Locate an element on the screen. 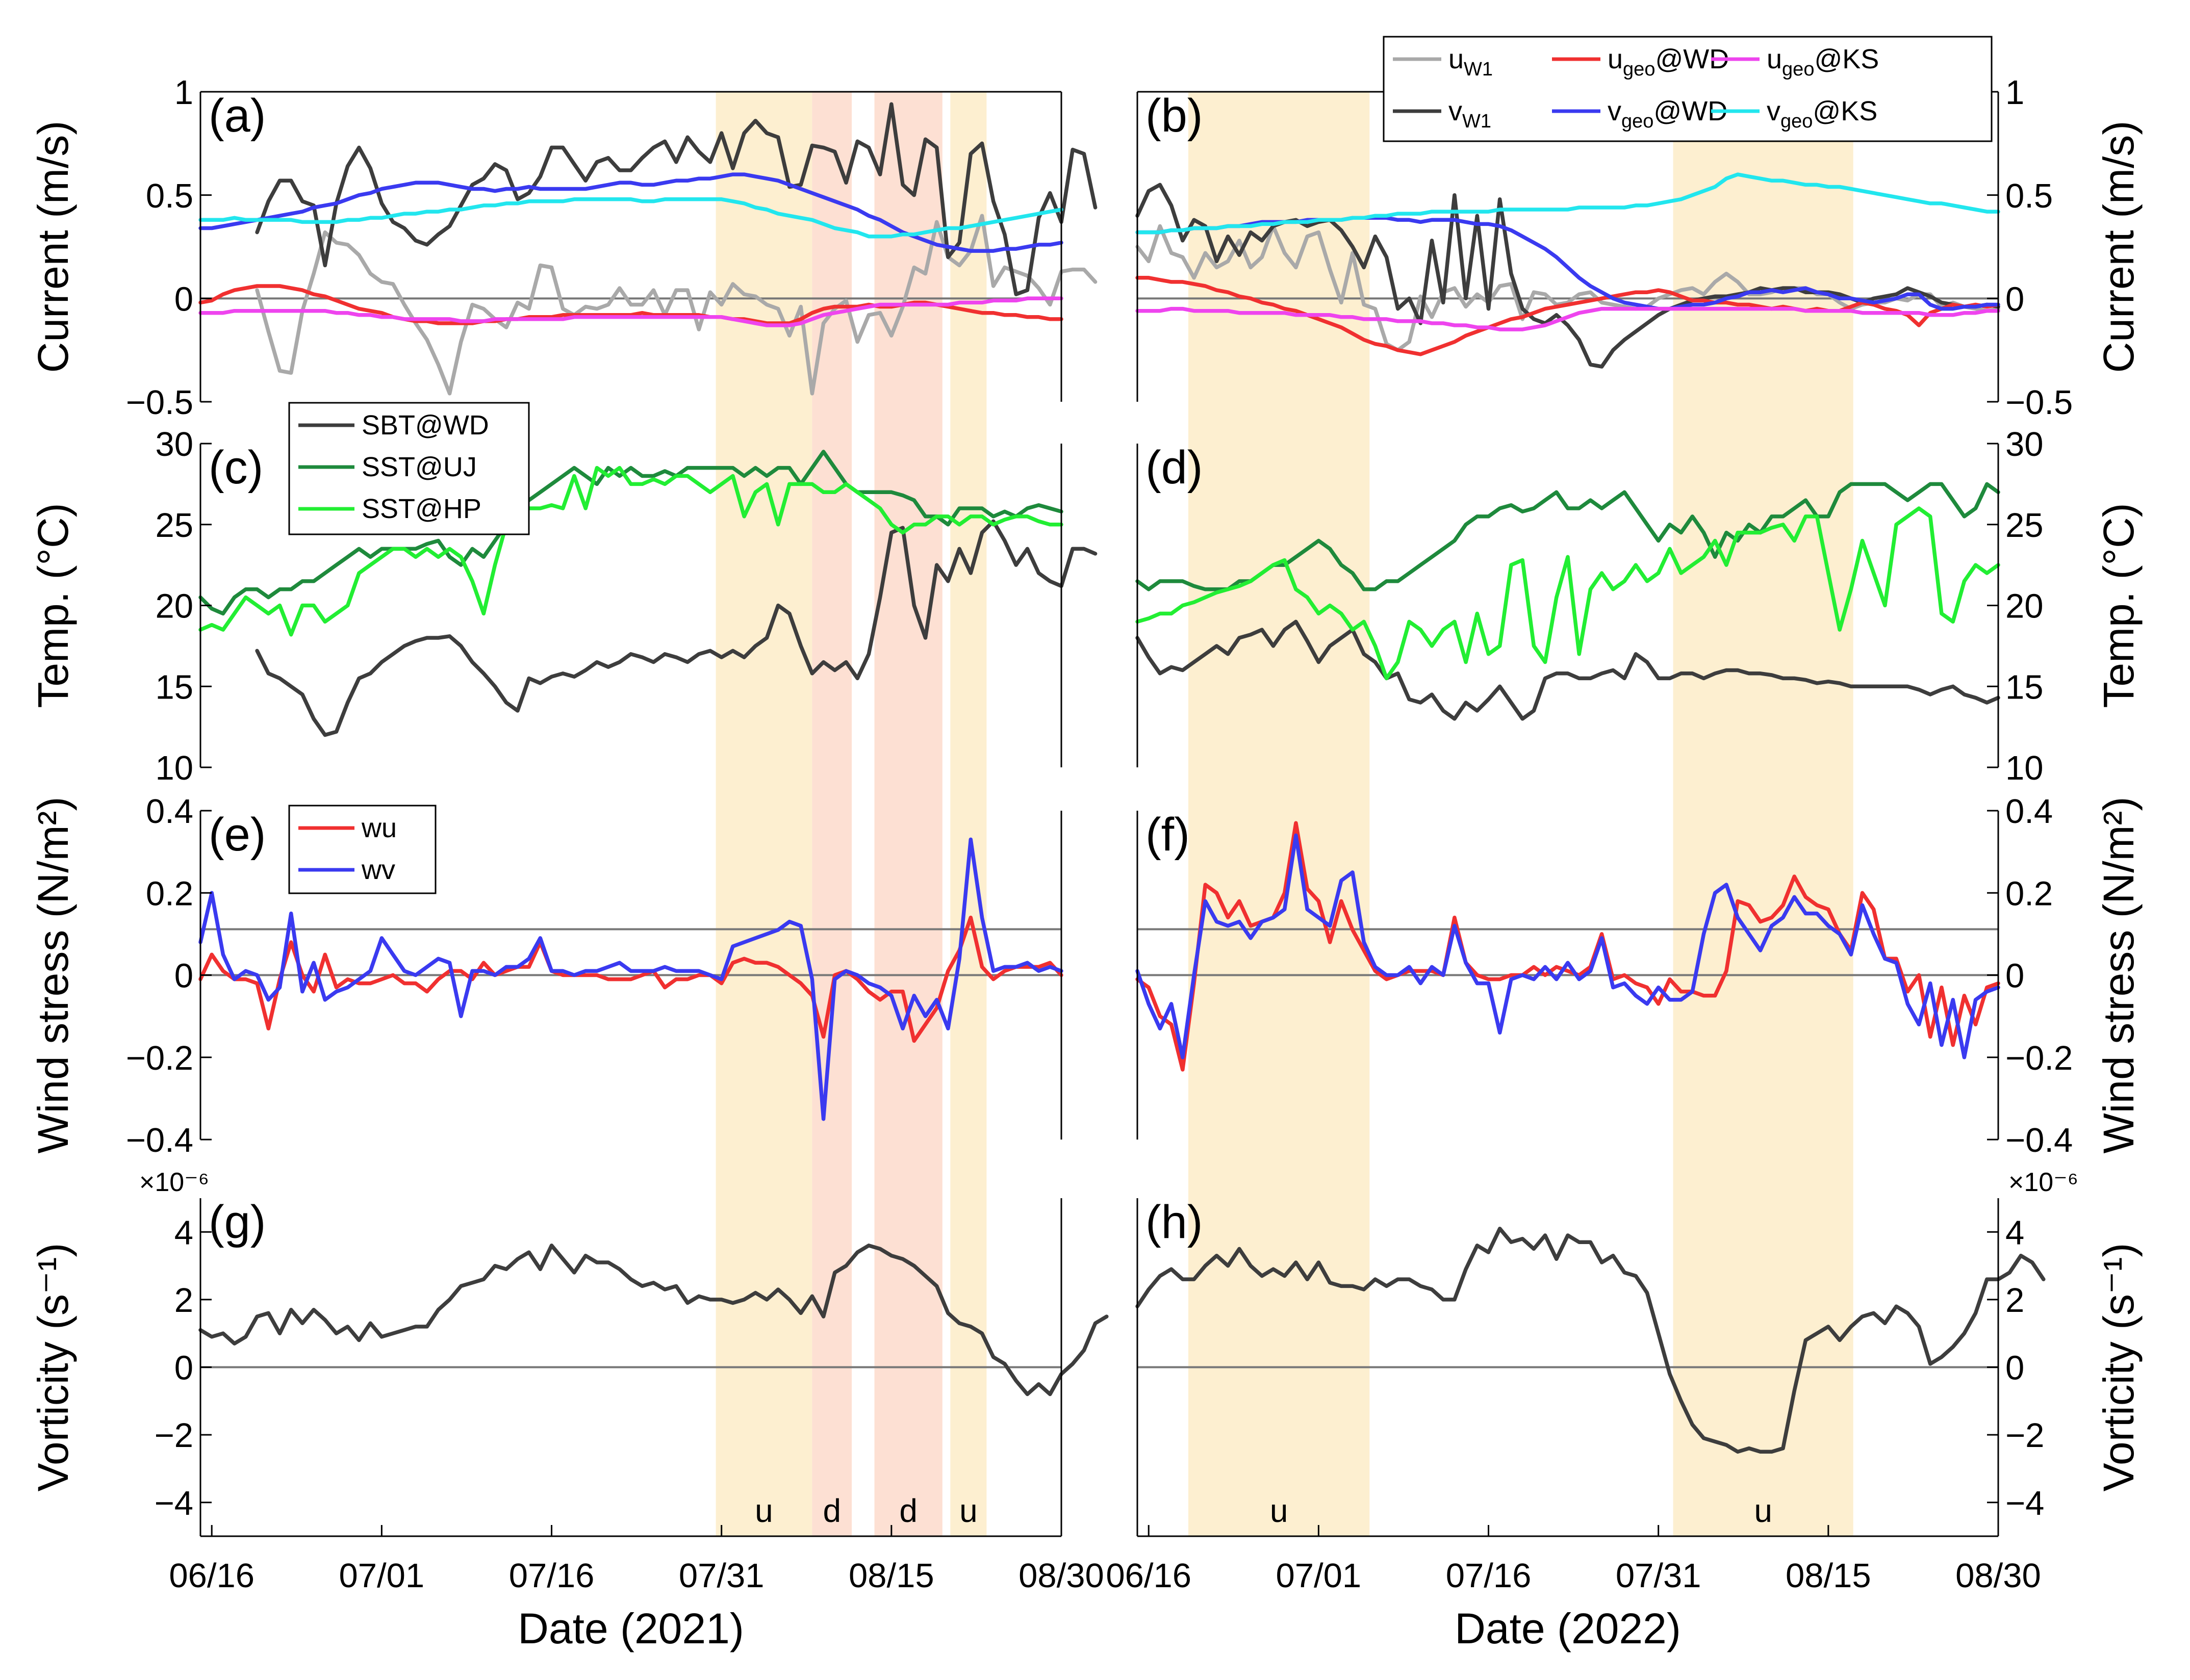  panel-label: (d) is located at coordinates (1174, 468).